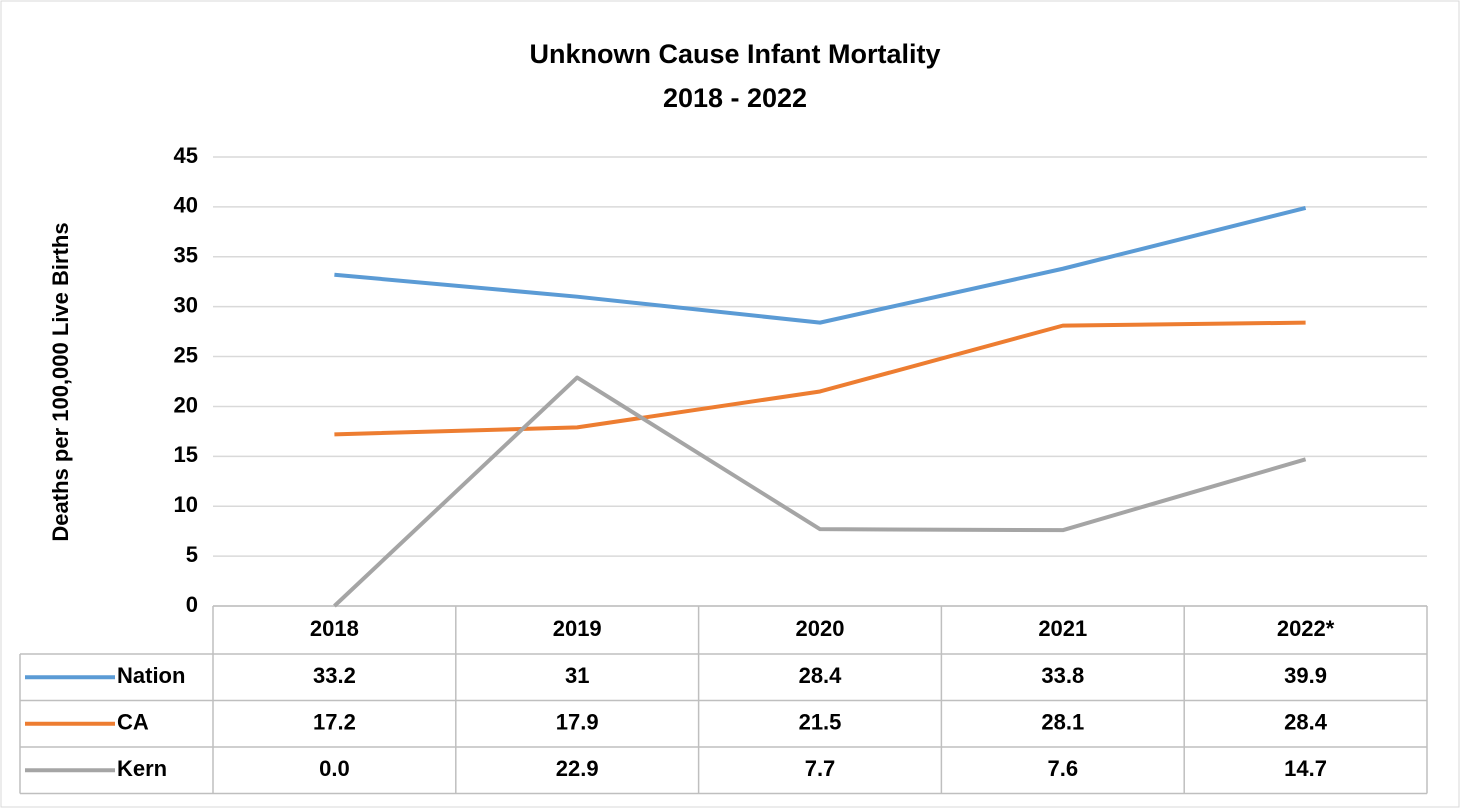 This screenshot has height=809, width=1461. Describe the element at coordinates (577, 675) in the screenshot. I see `table-value: 31` at that location.